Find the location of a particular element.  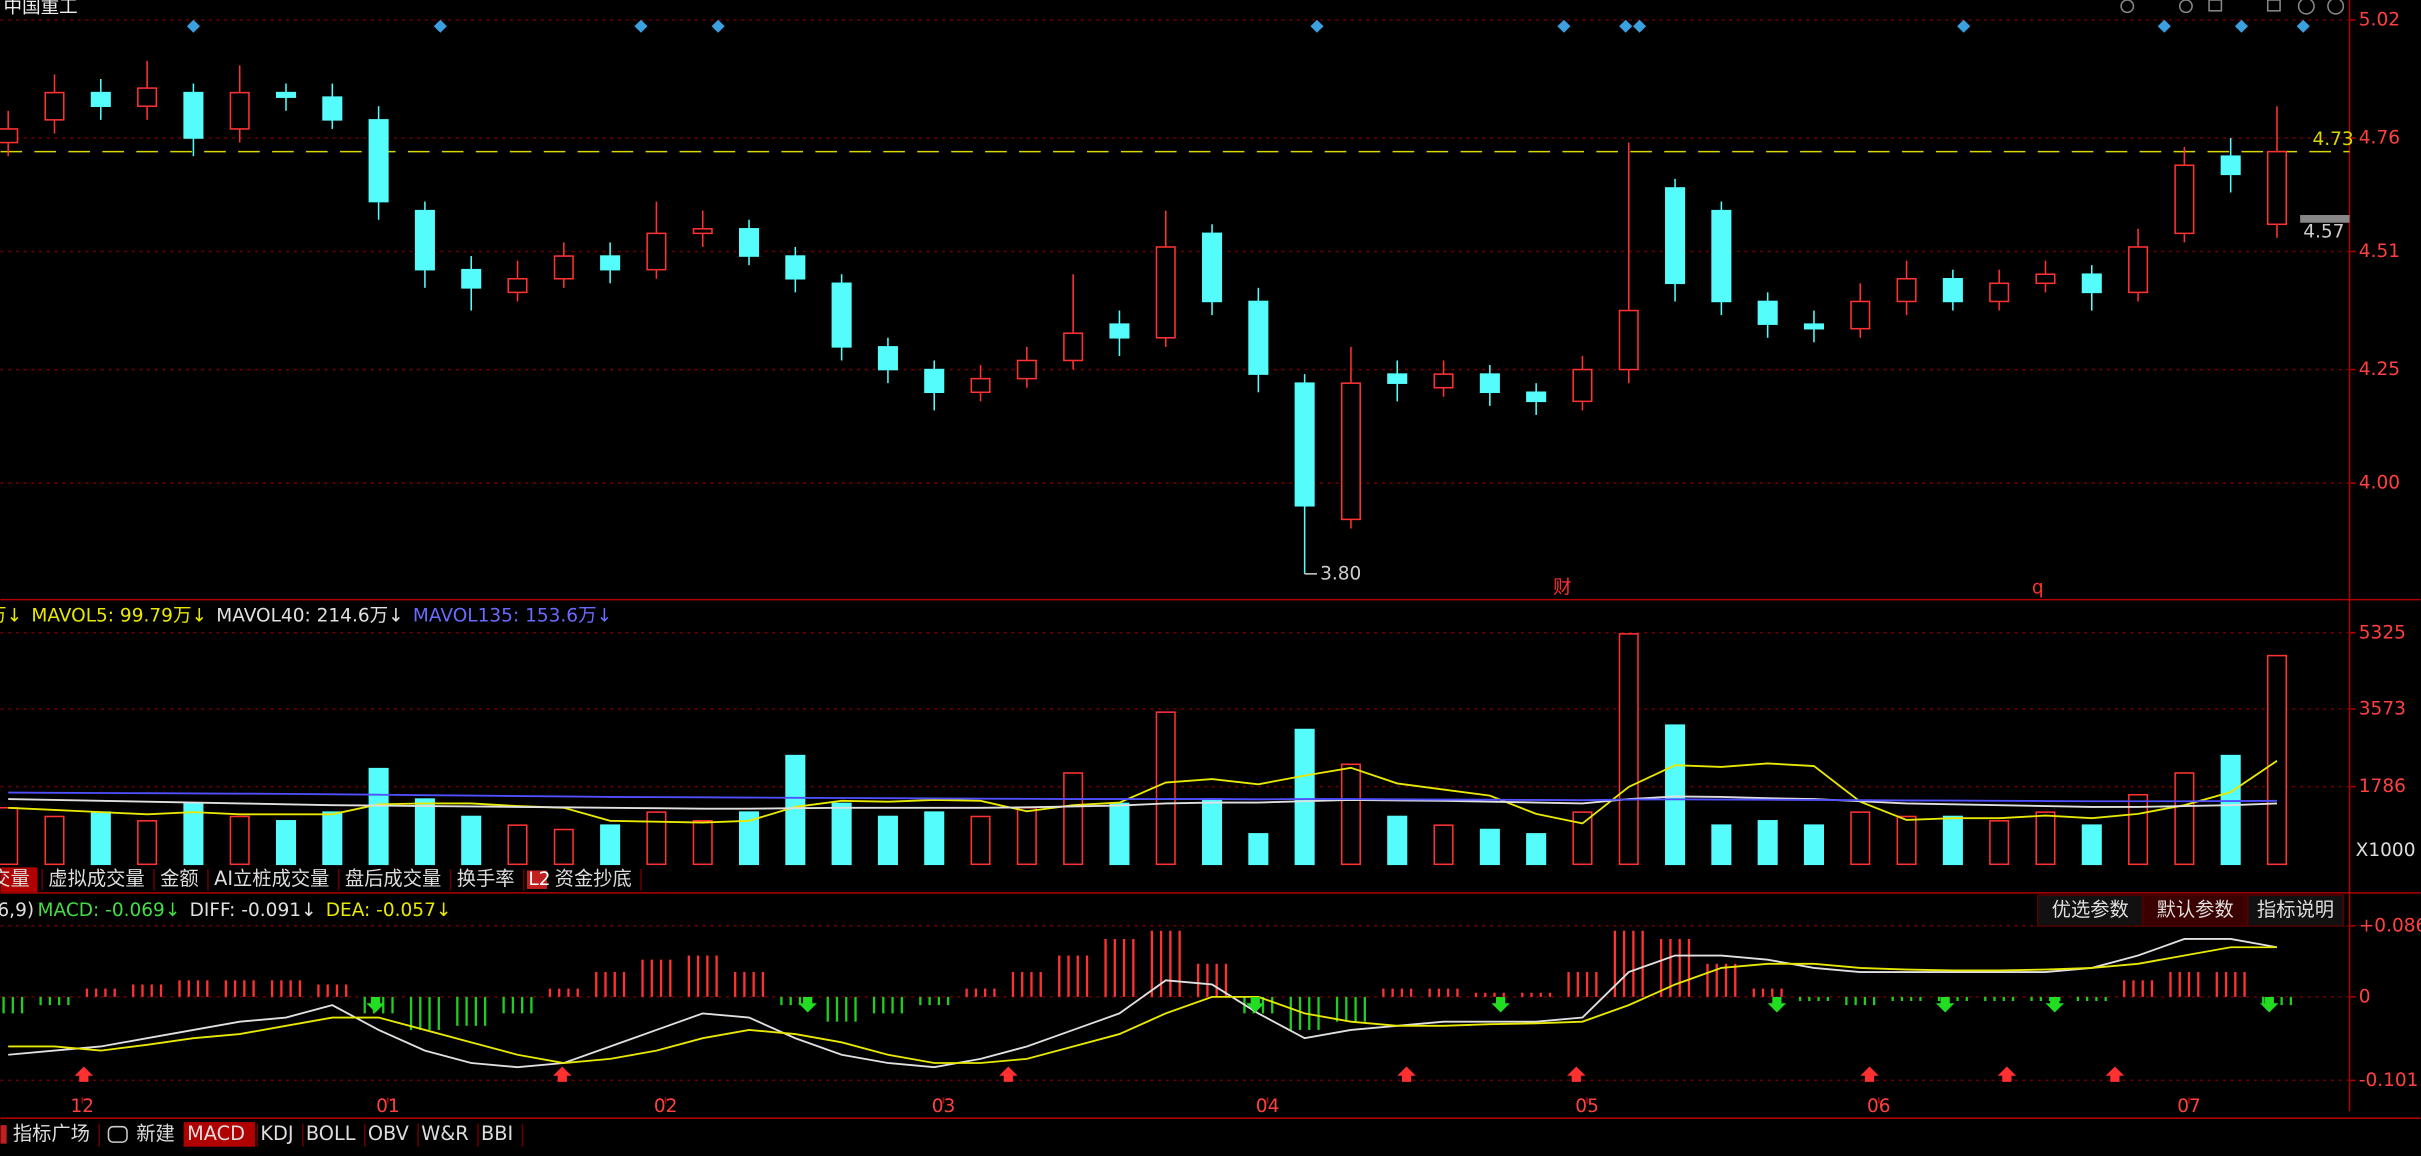

unit-label: X1000 is located at coordinates (2386, 850).